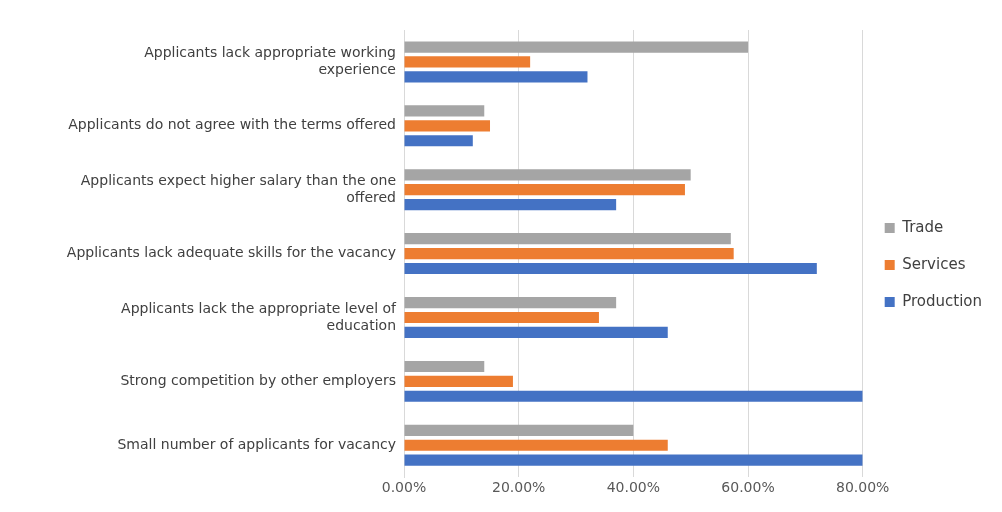 The height and width of the screenshot is (512, 1002). Describe the element at coordinates (259, 316) in the screenshot. I see `y-tick-label: Applicants lack the appropriate level of education` at that location.